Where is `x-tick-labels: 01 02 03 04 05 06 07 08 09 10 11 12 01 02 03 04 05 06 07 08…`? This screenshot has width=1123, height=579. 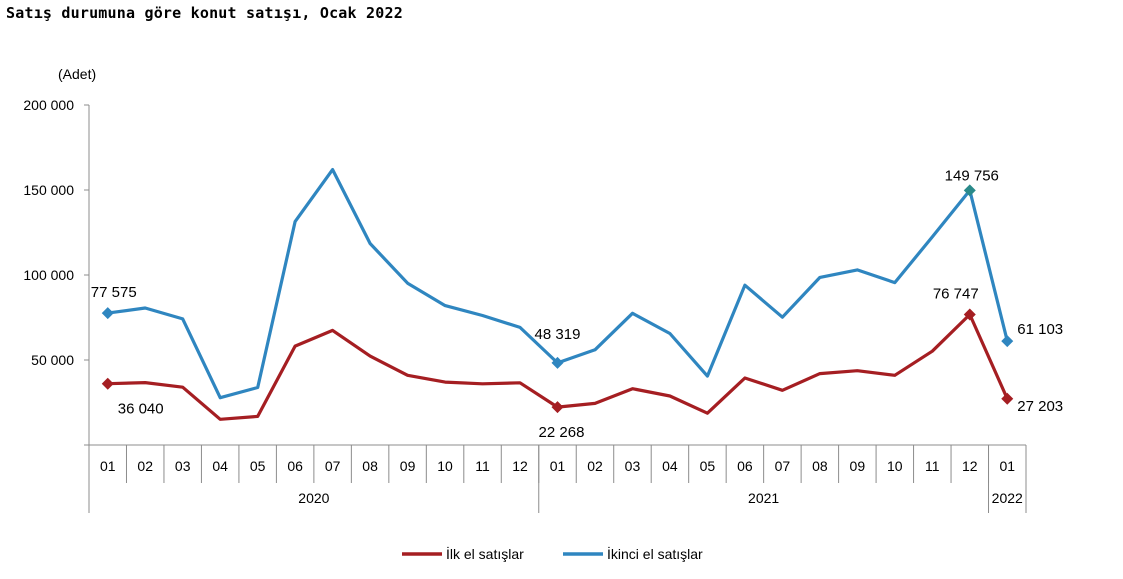 x-tick-labels: 01 02 03 04 05 06 07 08 09 10 11 12 01 02 03 04 05 06 07 08… is located at coordinates (561, 482).